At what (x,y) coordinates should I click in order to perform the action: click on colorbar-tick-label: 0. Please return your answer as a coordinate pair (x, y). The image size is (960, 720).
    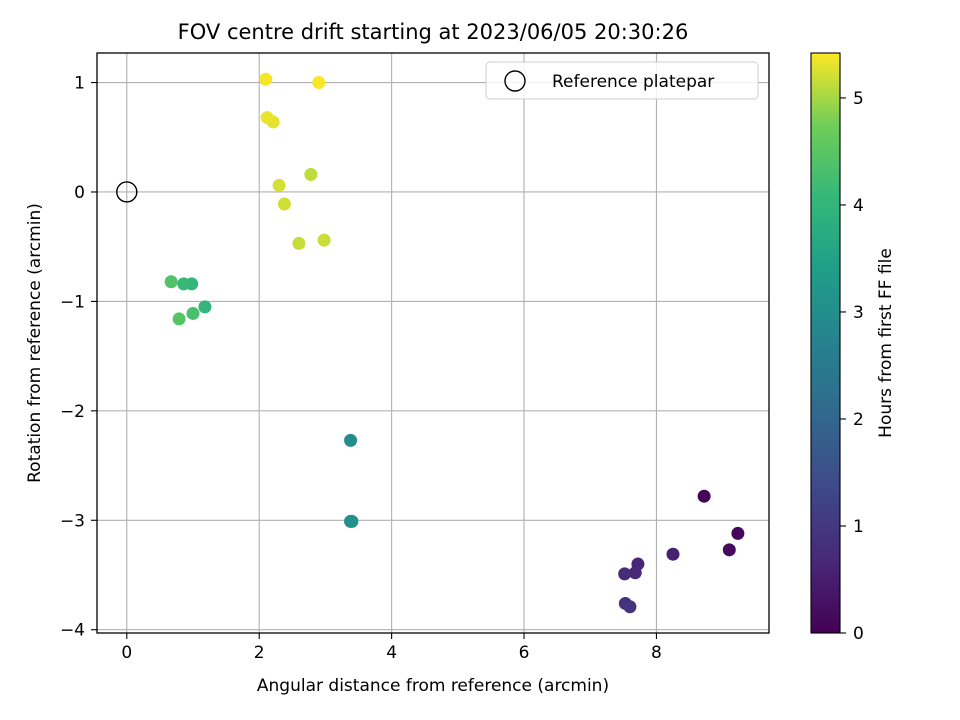
    Looking at the image, I should click on (858, 634).